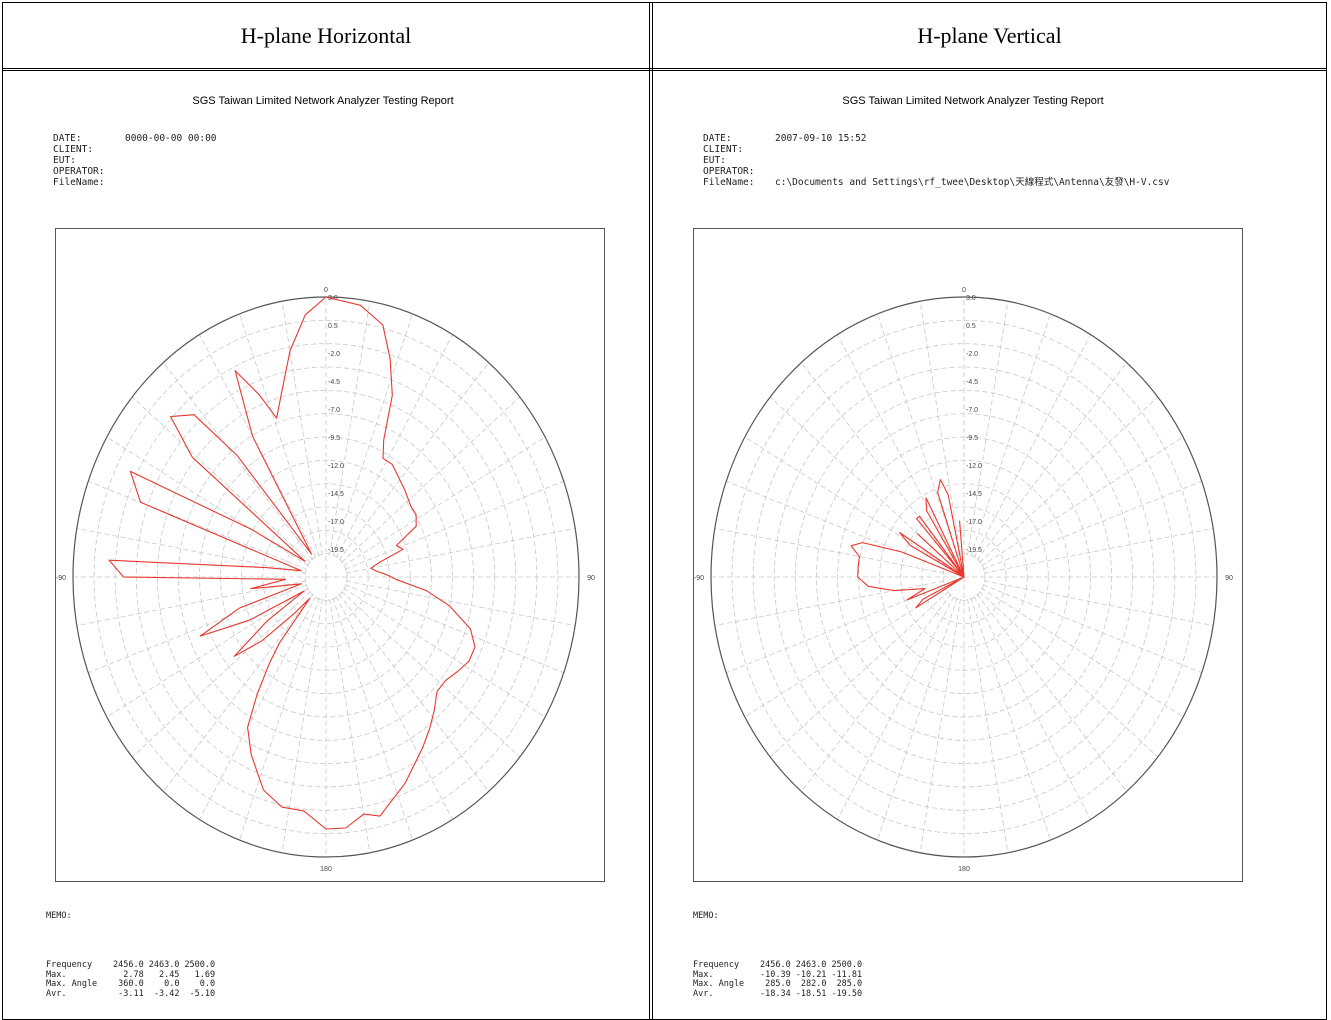 The width and height of the screenshot is (1331, 1020). Describe the element at coordinates (164, 965) in the screenshot. I see `stats-cell: 2463.0` at that location.